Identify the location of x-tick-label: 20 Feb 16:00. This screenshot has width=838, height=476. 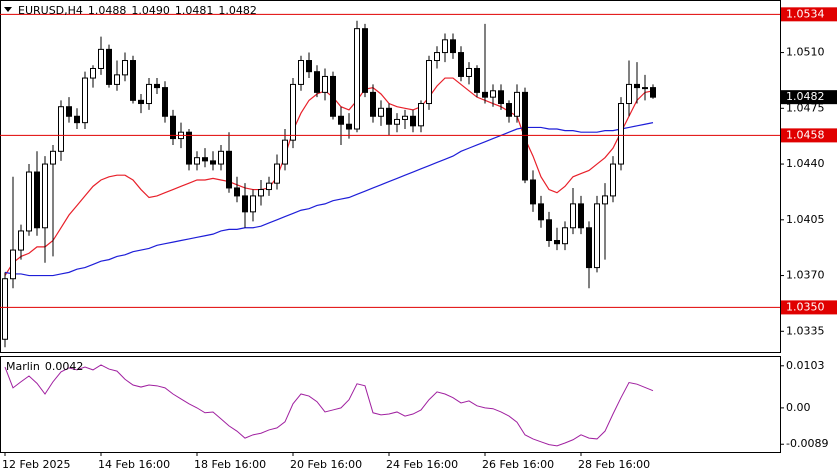
(326, 464).